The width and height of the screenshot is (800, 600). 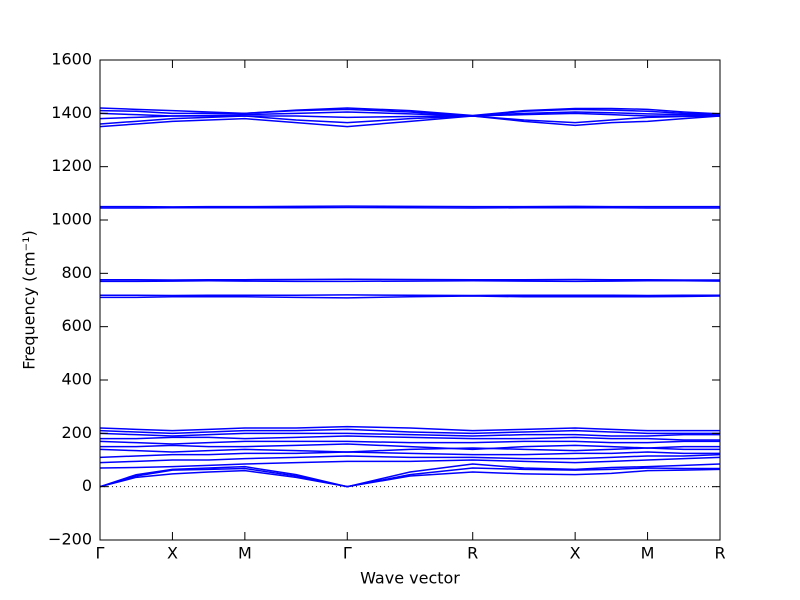 I want to click on y-tick-label: −200, so click(x=70, y=539).